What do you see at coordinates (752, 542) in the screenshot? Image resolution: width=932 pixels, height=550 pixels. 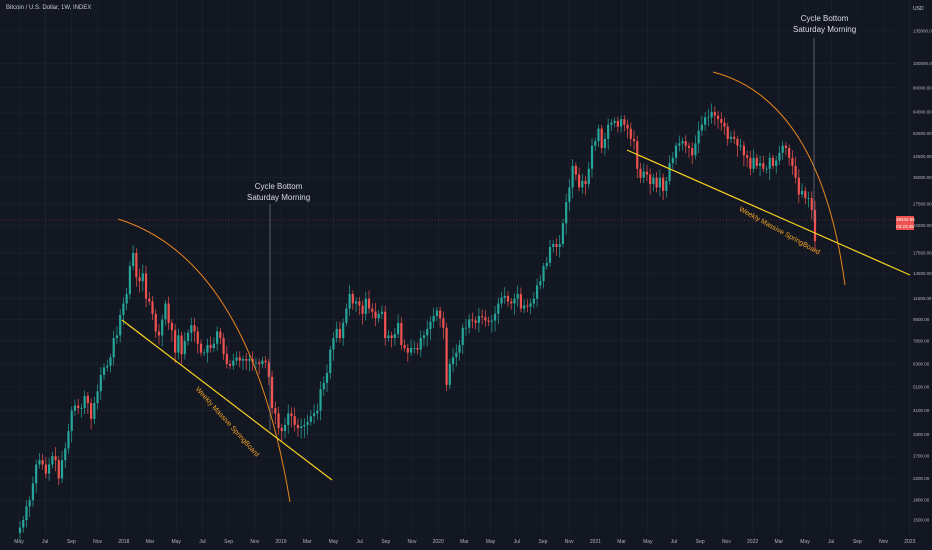 I see `x-tick-label: 2022` at bounding box center [752, 542].